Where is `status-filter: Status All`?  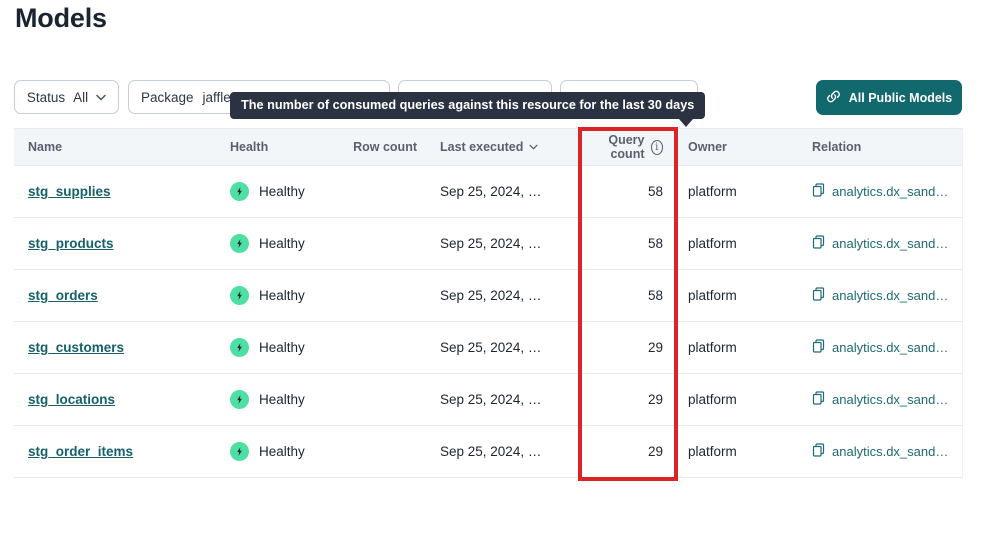 status-filter: Status All is located at coordinates (66, 97).